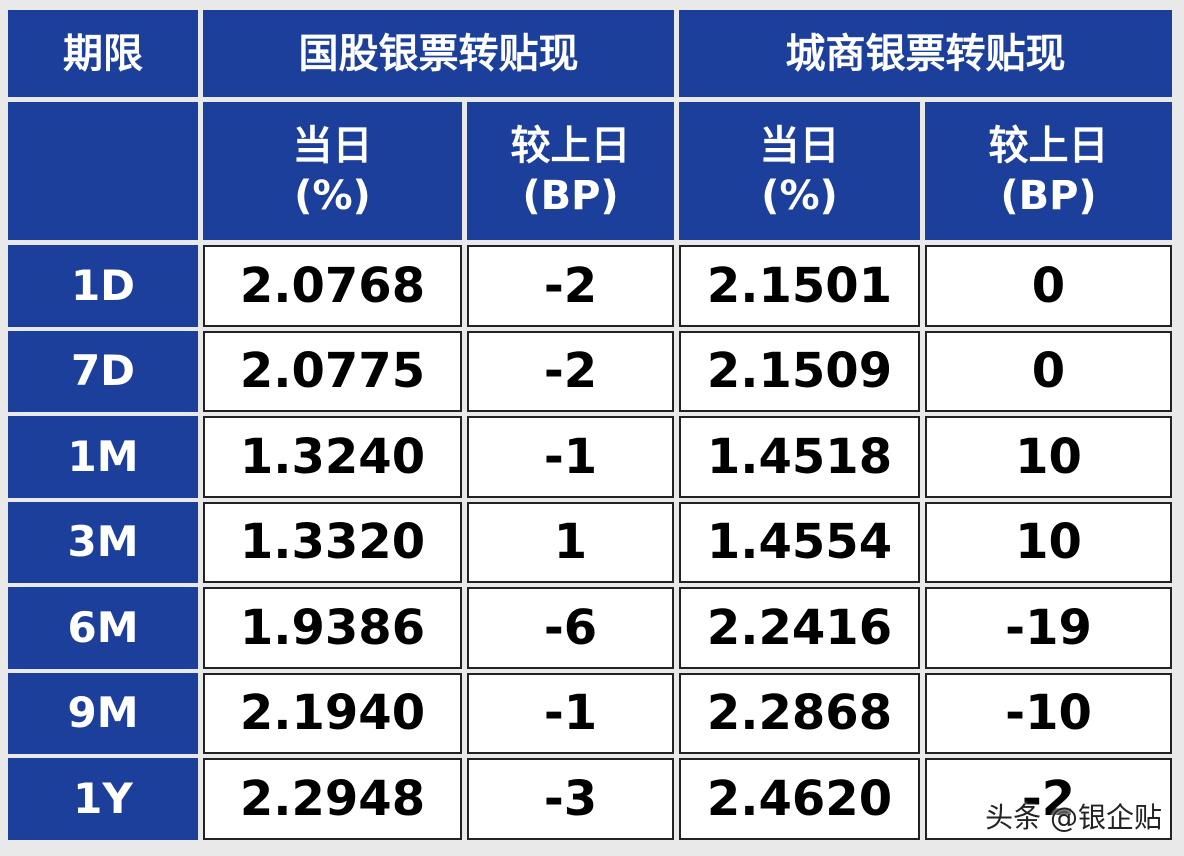  I want to click on term-text: 1M, so click(103, 456).